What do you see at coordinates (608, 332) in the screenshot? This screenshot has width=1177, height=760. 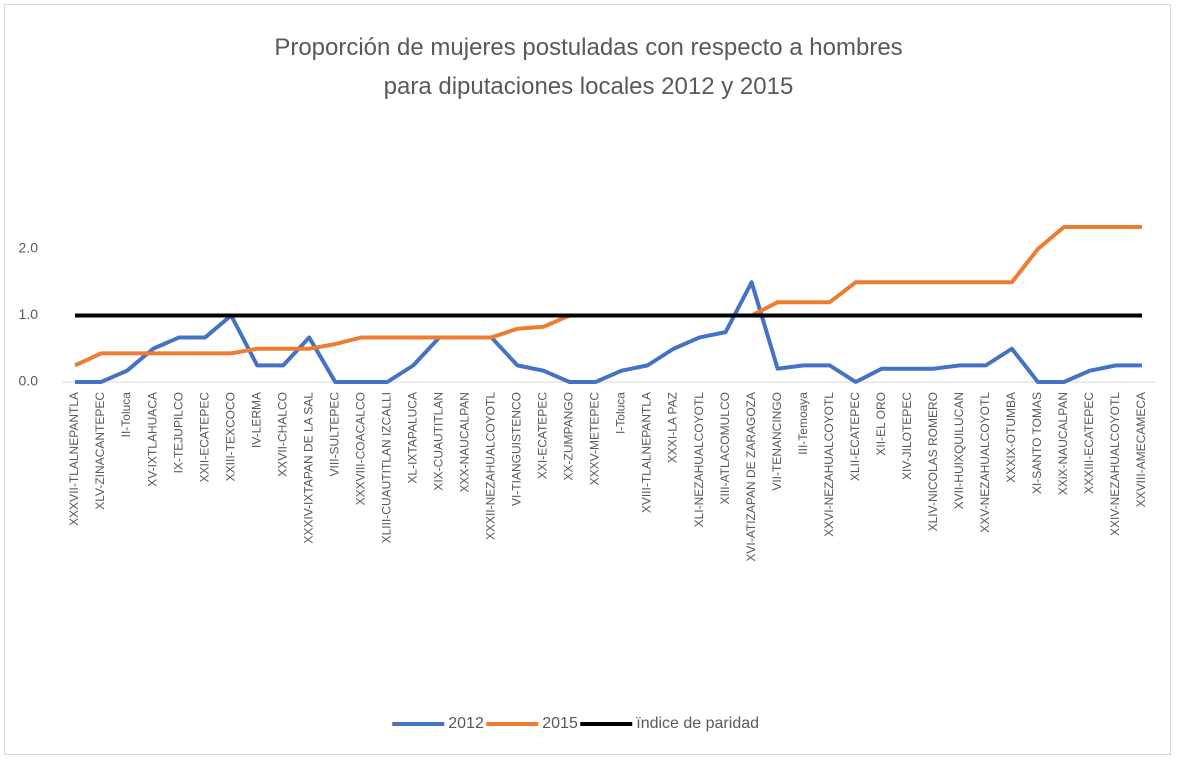 I see `series-line` at bounding box center [608, 332].